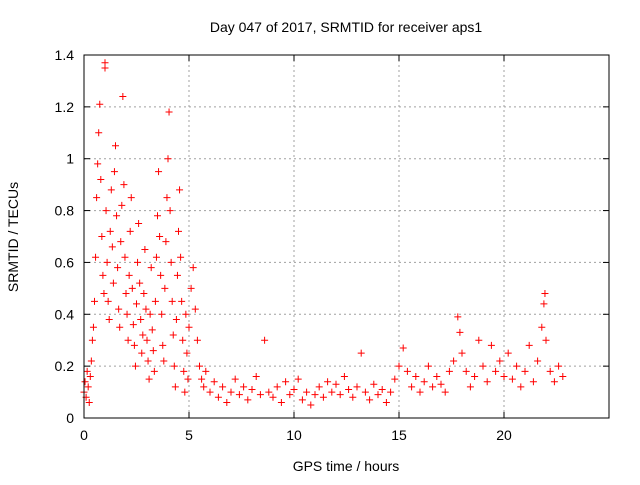  Describe the element at coordinates (294, 435) in the screenshot. I see `x-tick-label: 10` at that location.